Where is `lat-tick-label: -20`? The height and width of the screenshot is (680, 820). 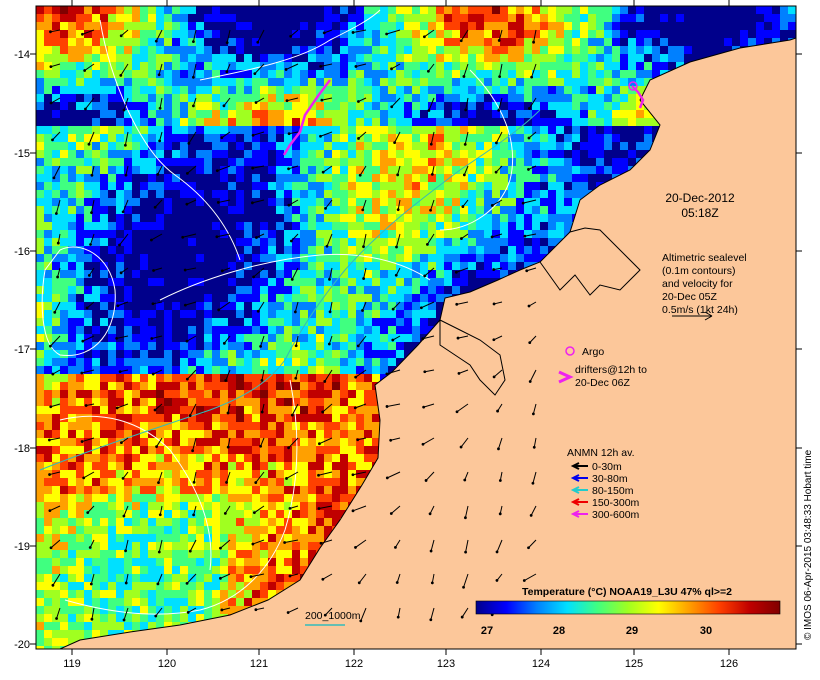 lat-tick-label: -20 is located at coordinates (22, 645).